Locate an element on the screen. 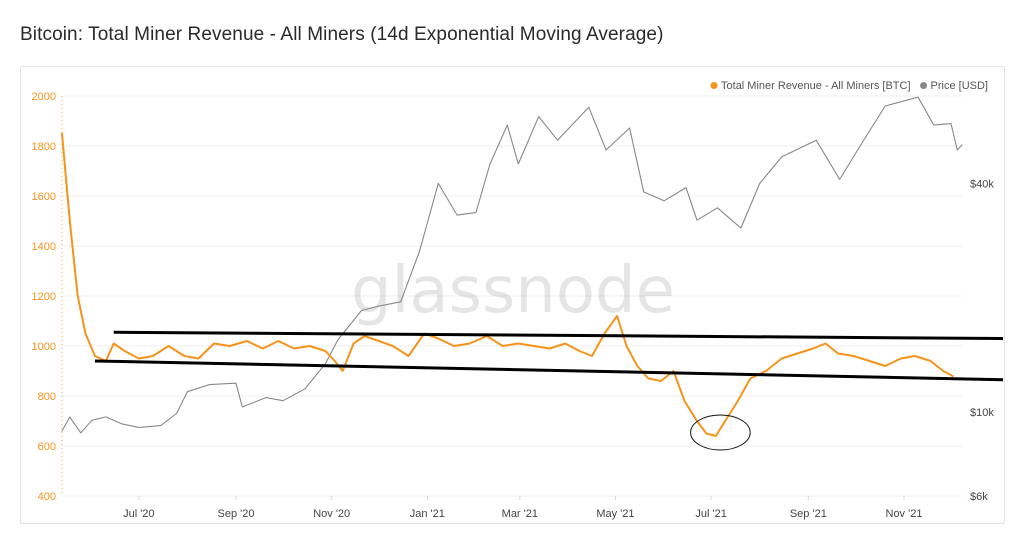 Image resolution: width=1024 pixels, height=533 pixels. x-tick-8: Nov '21 is located at coordinates (904, 514).